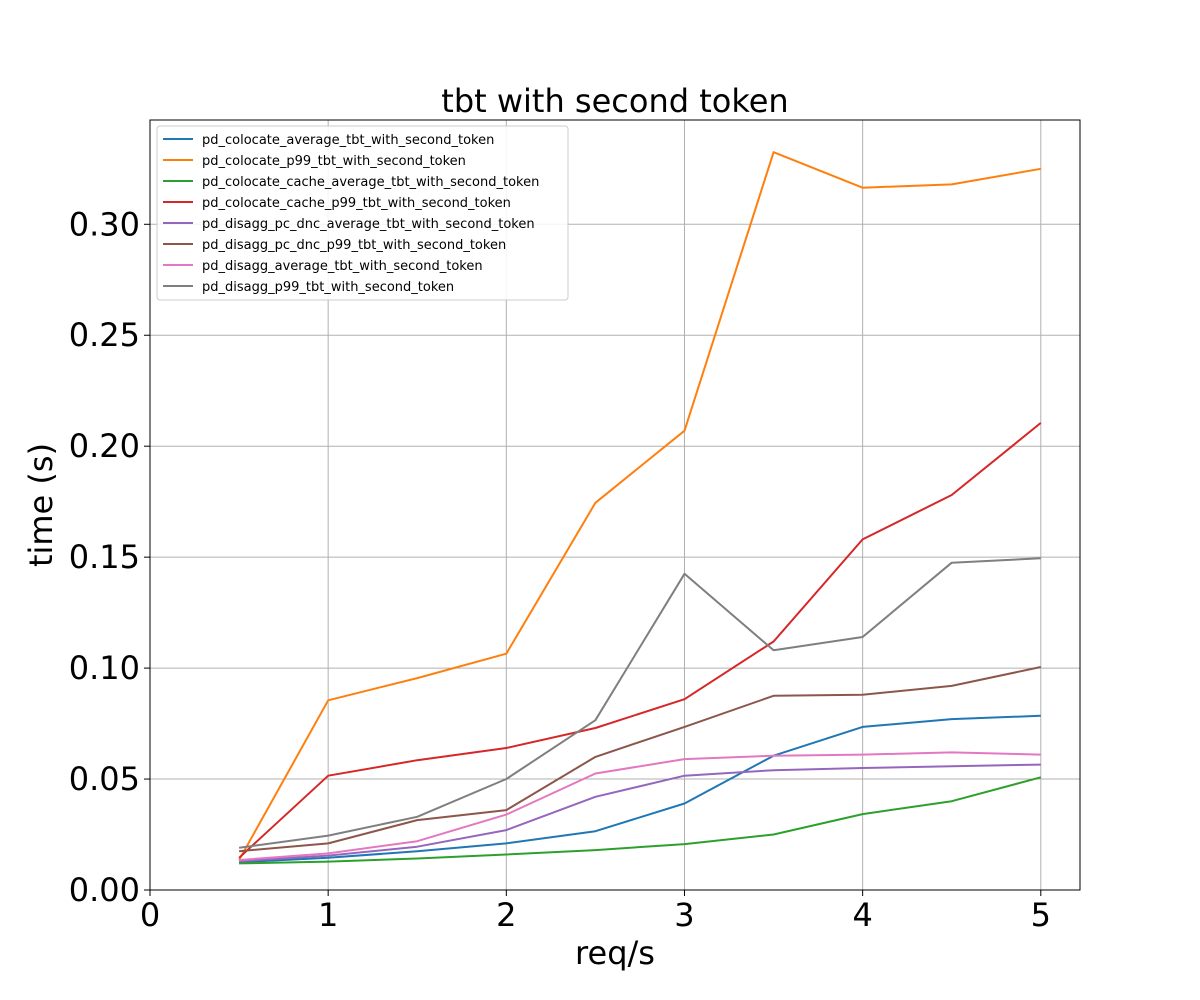 The width and height of the screenshot is (1200, 1000). I want to click on series-line-pd_disagg_average_tbt_with_second_token, so click(640, 806).